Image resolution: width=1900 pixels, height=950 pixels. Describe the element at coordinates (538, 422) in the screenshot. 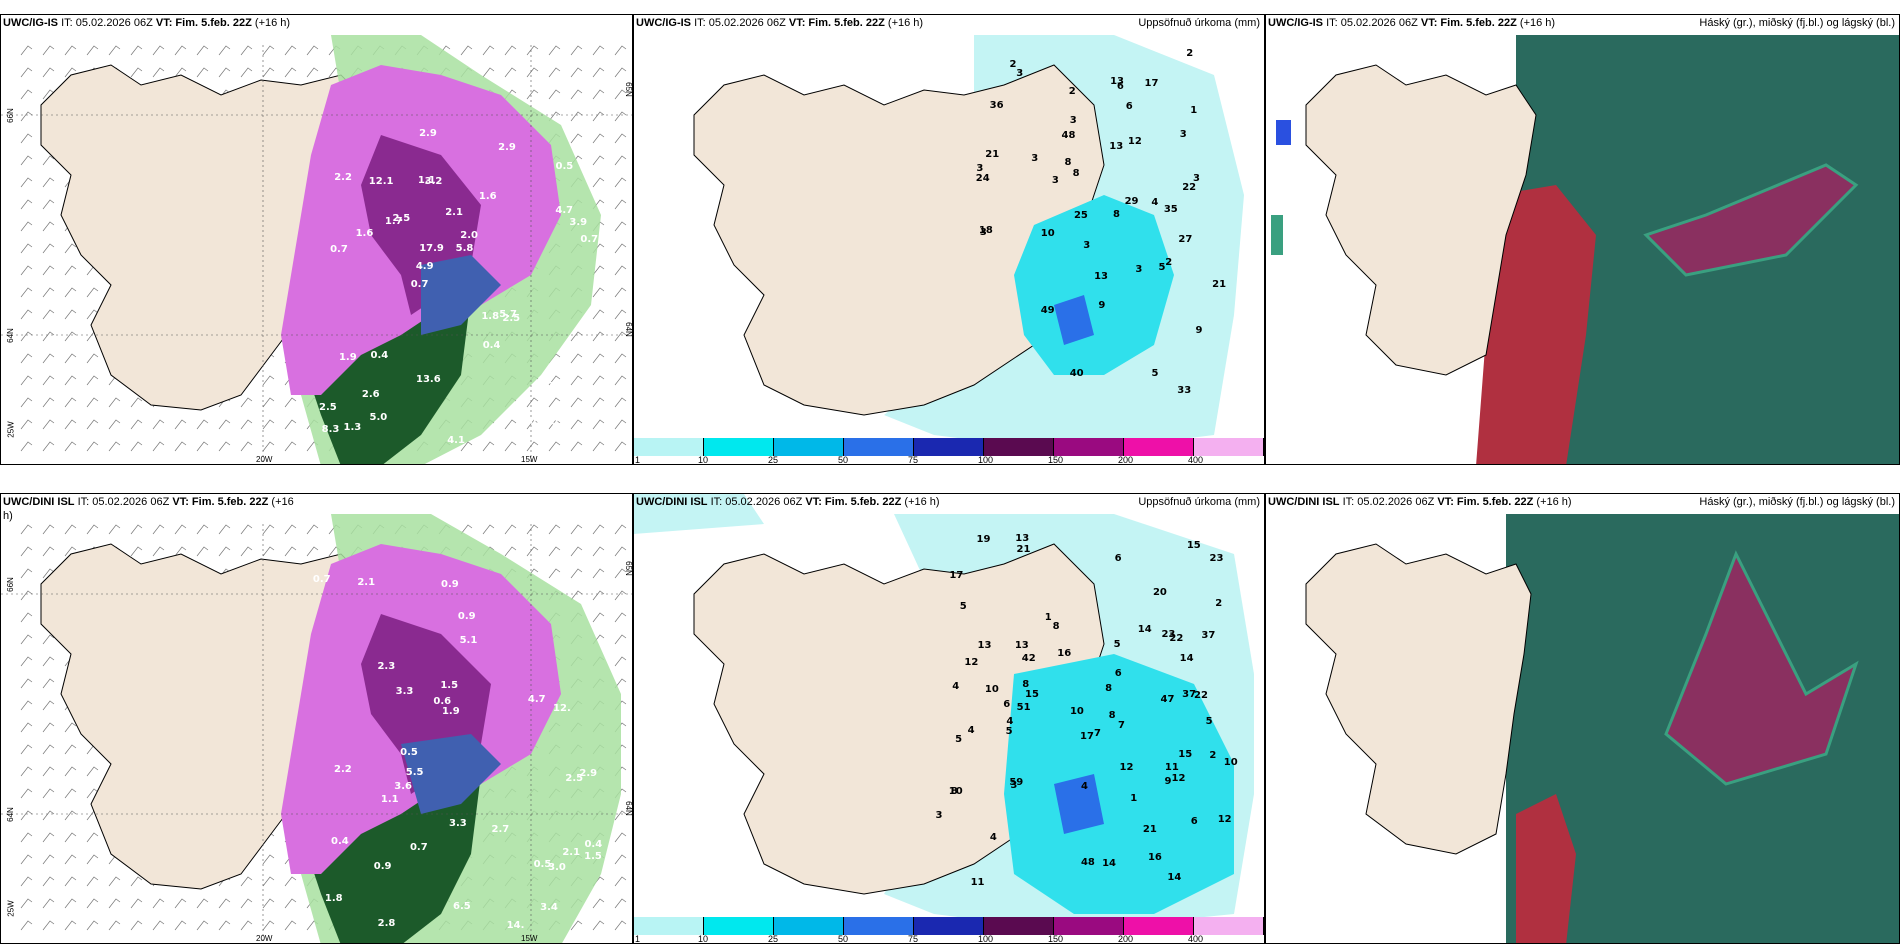

I see `map-value-label: 0.2` at that location.